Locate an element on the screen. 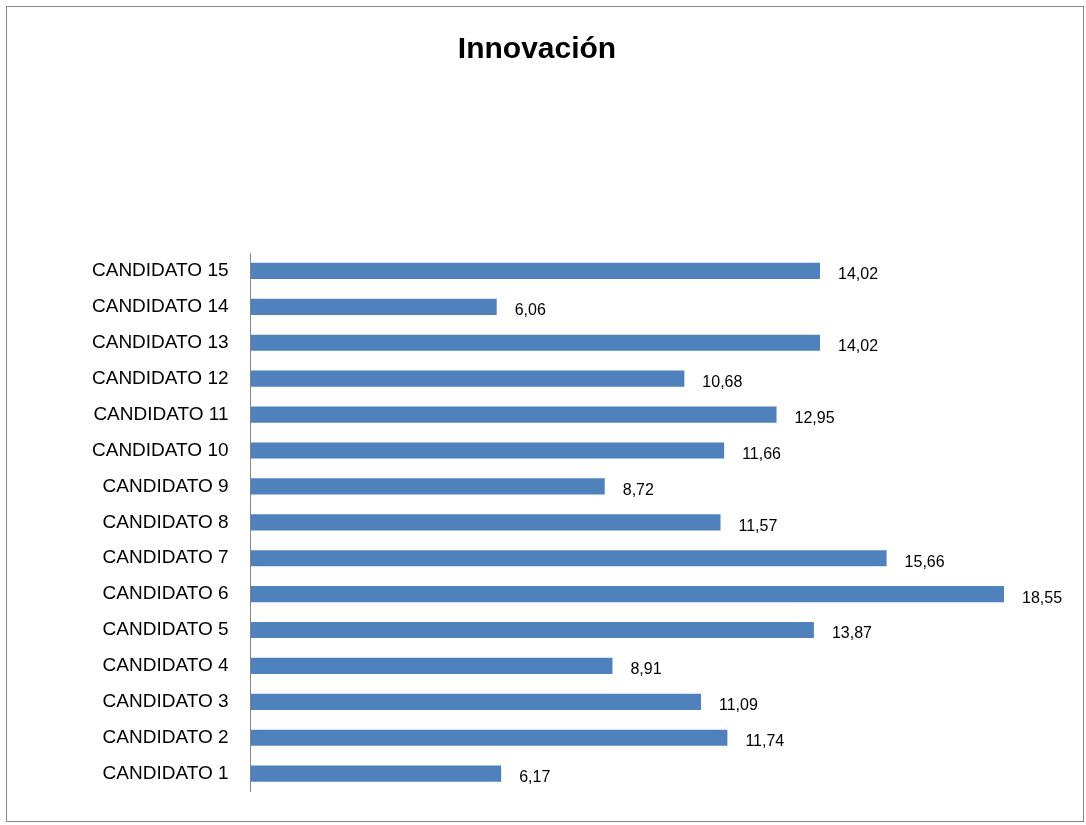 The image size is (1086, 825). y-tick-label: CANDIDATO 1 is located at coordinates (165, 772).